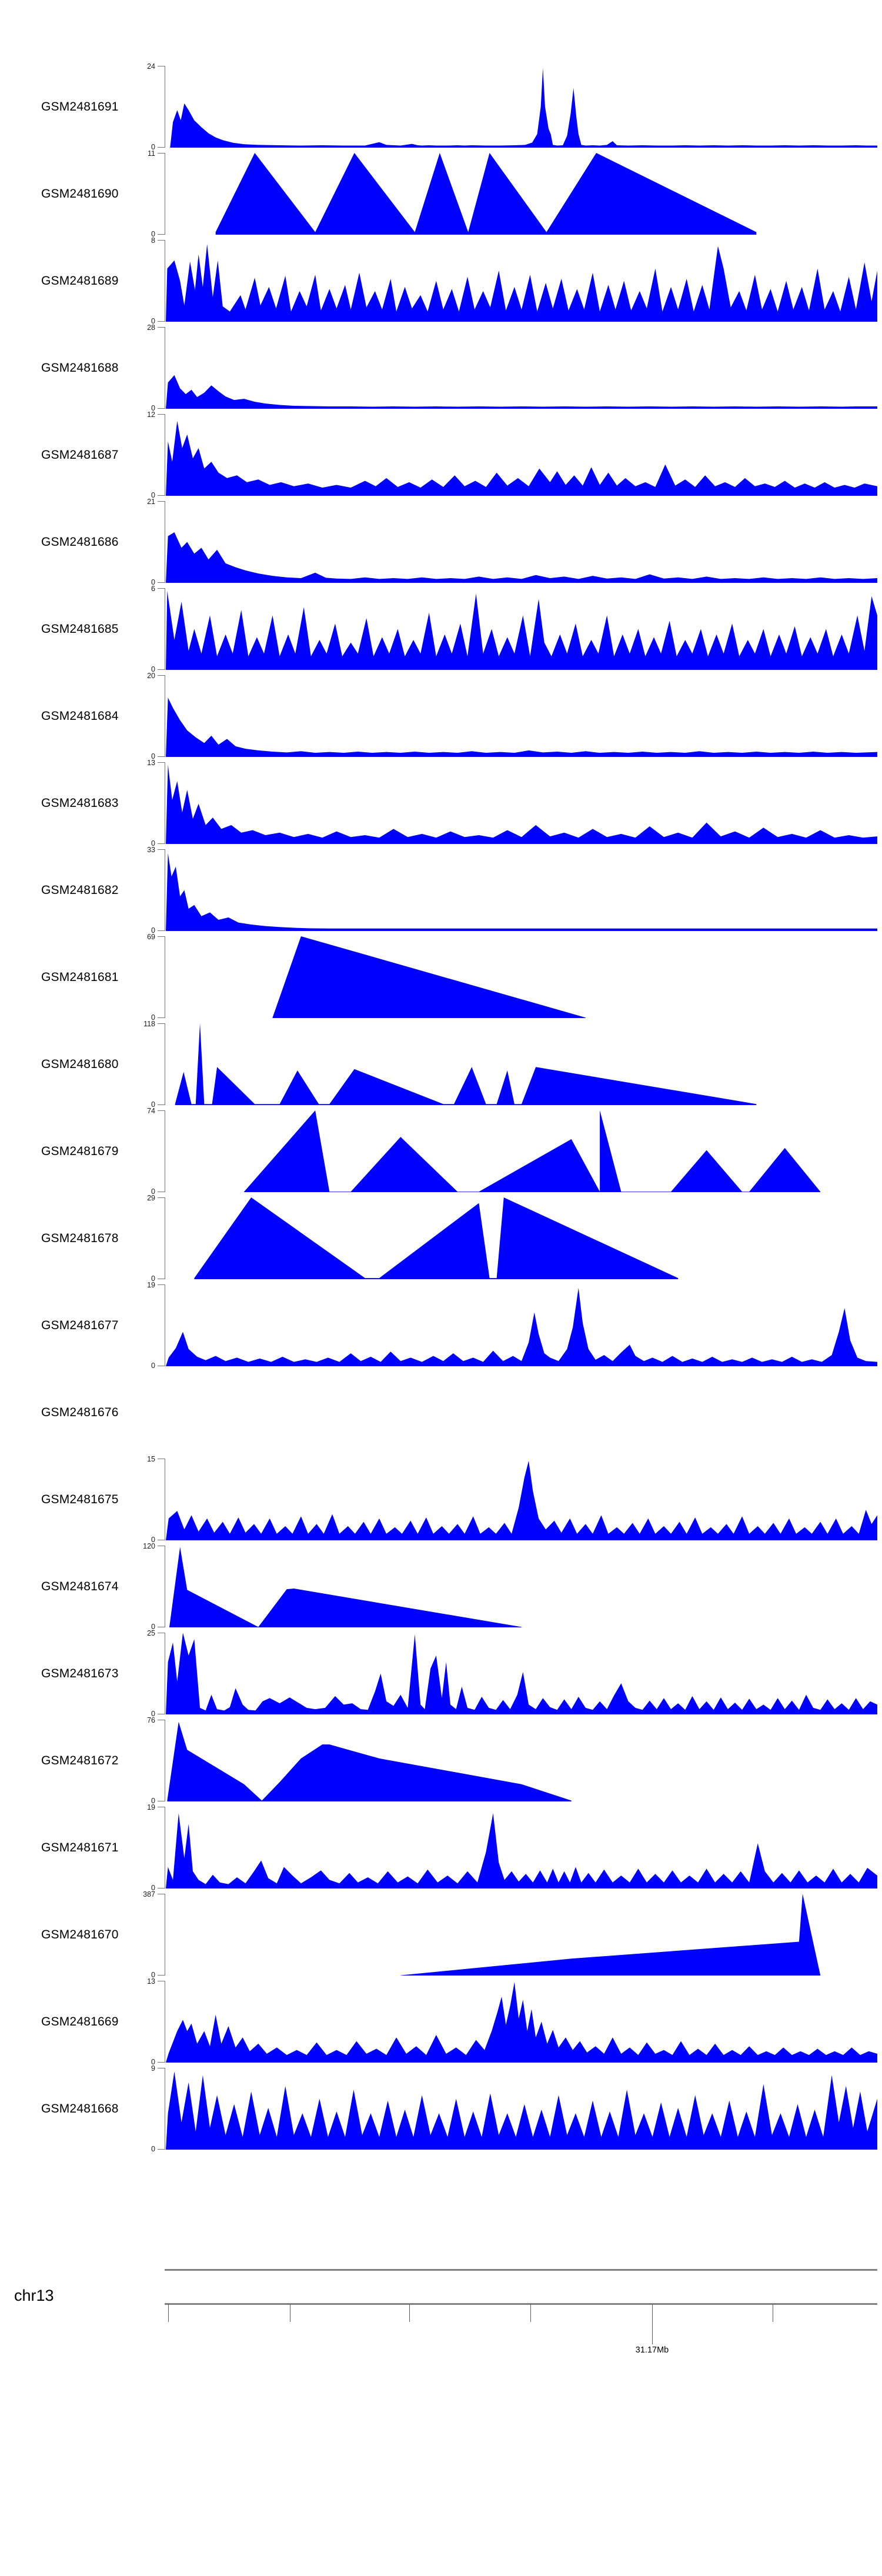 This screenshot has width=882, height=2576. Describe the element at coordinates (154, 1934) in the screenshot. I see `y-axis: 387 0` at that location.